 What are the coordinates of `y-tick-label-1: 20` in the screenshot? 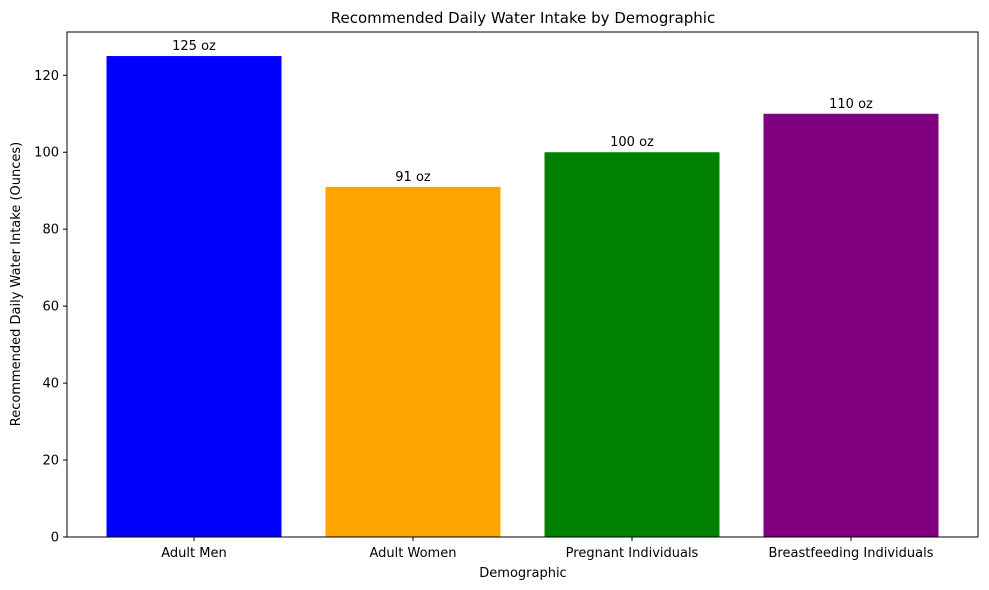 It's located at (50, 461).